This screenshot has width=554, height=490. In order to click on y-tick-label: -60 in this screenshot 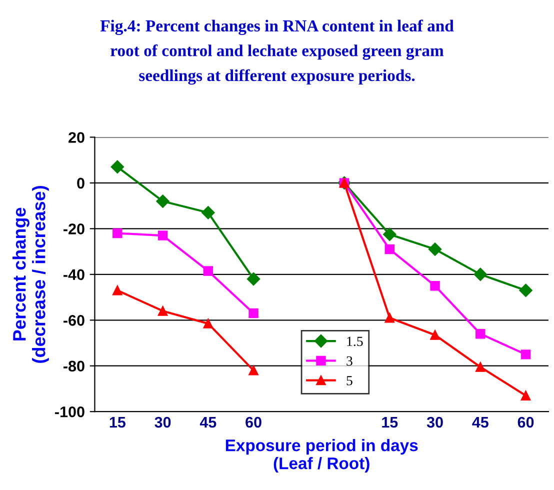, I will do `click(74, 320)`.